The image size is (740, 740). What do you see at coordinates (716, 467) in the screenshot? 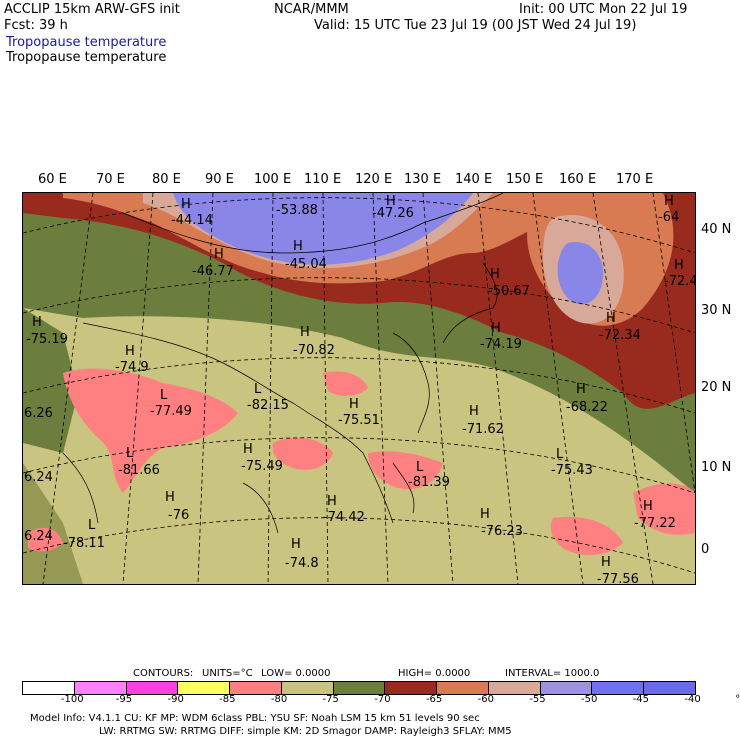
I see `lat-label: 10 N` at bounding box center [716, 467].